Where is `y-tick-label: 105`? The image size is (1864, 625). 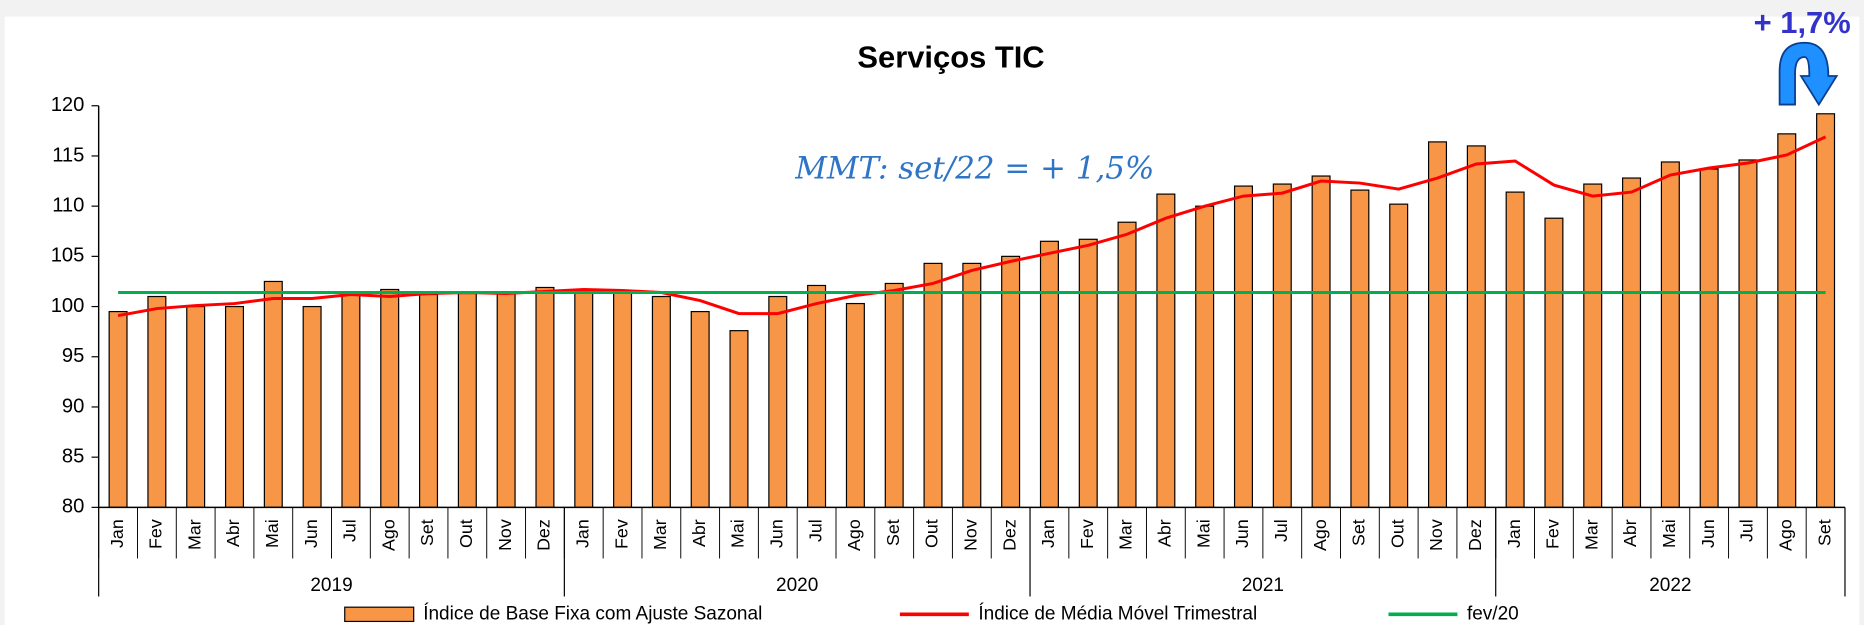
y-tick-label: 105 is located at coordinates (68, 256).